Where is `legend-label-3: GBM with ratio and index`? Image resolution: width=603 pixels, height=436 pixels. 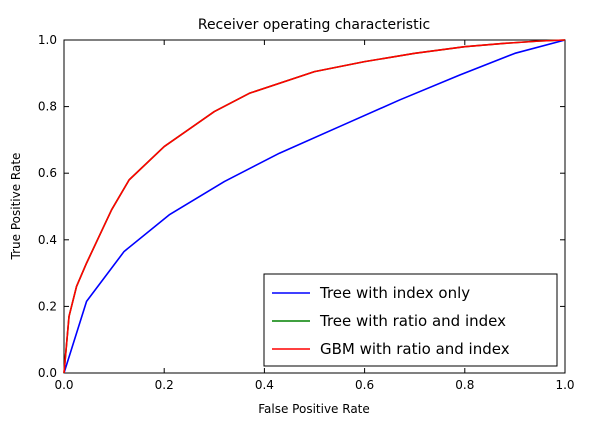
legend-label-3: GBM with ratio and index is located at coordinates (415, 349).